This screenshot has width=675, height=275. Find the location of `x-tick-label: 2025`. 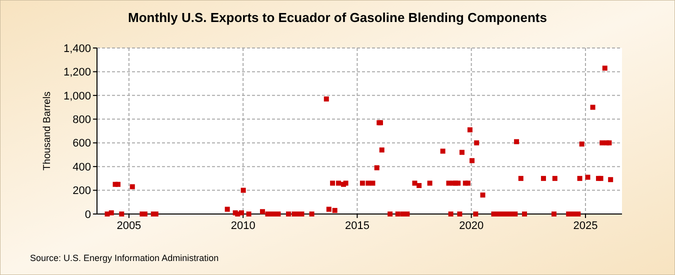

x-tick-label: 2025 is located at coordinates (585, 226).